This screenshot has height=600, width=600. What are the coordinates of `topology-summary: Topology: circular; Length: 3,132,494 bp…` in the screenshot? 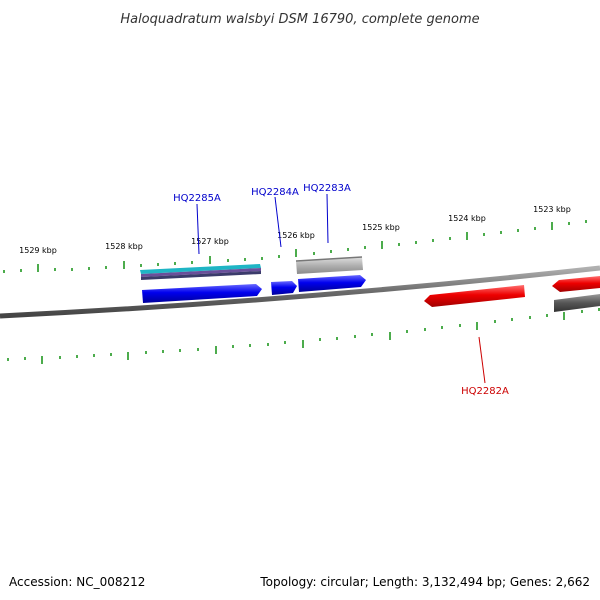 It's located at (424, 582).